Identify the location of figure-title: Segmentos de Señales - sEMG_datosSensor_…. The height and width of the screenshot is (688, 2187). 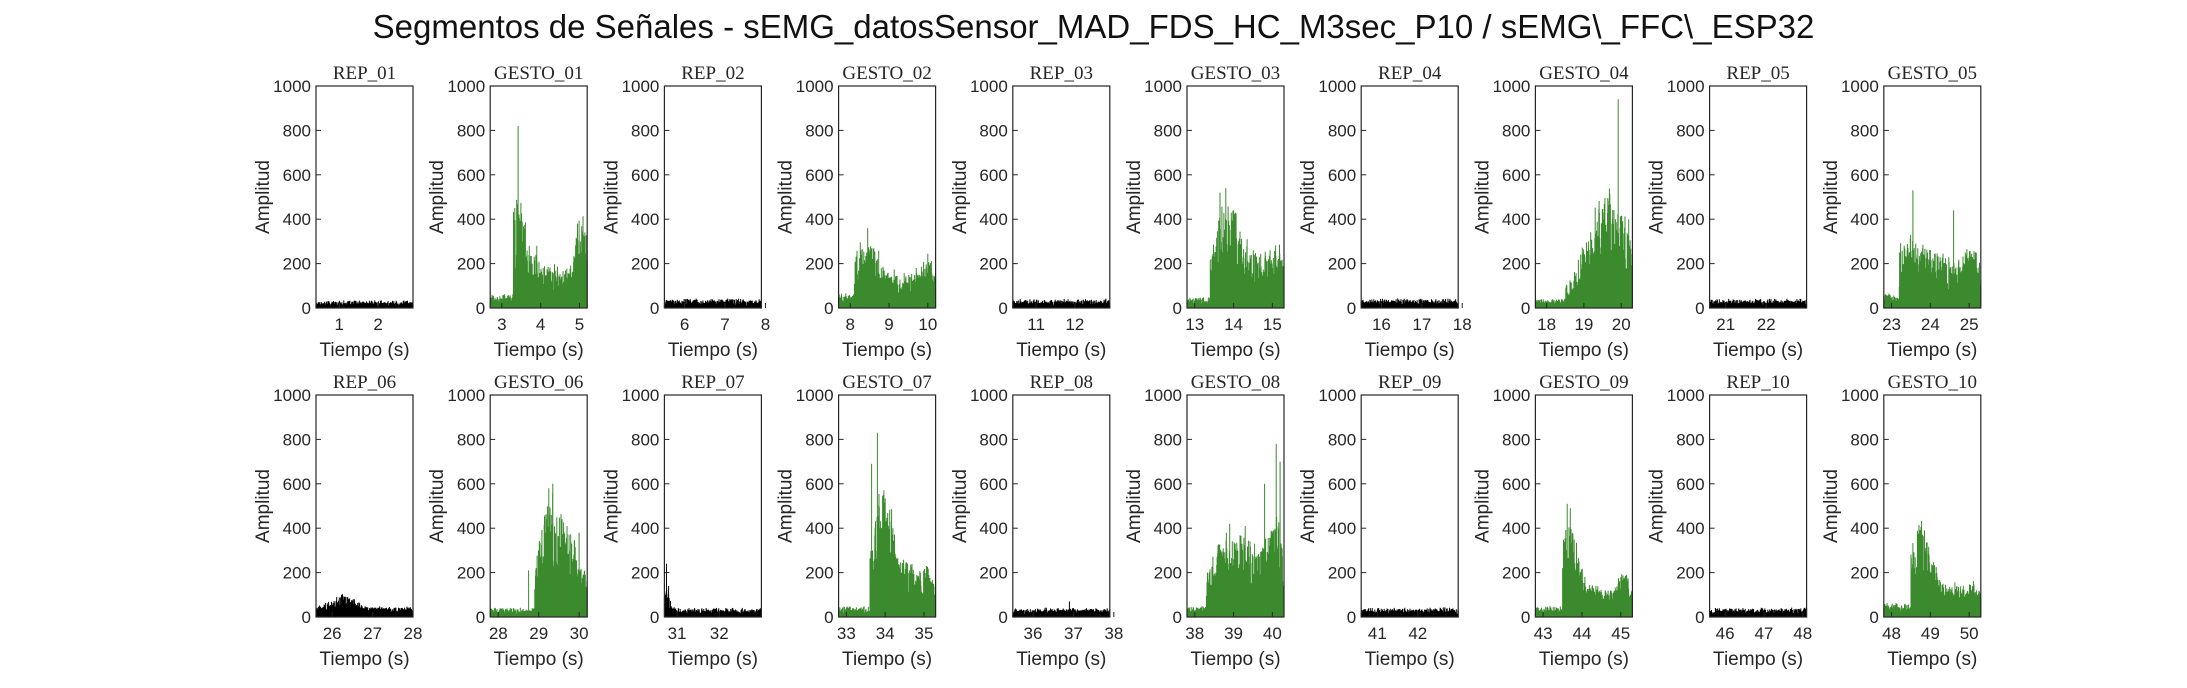
(1093, 26).